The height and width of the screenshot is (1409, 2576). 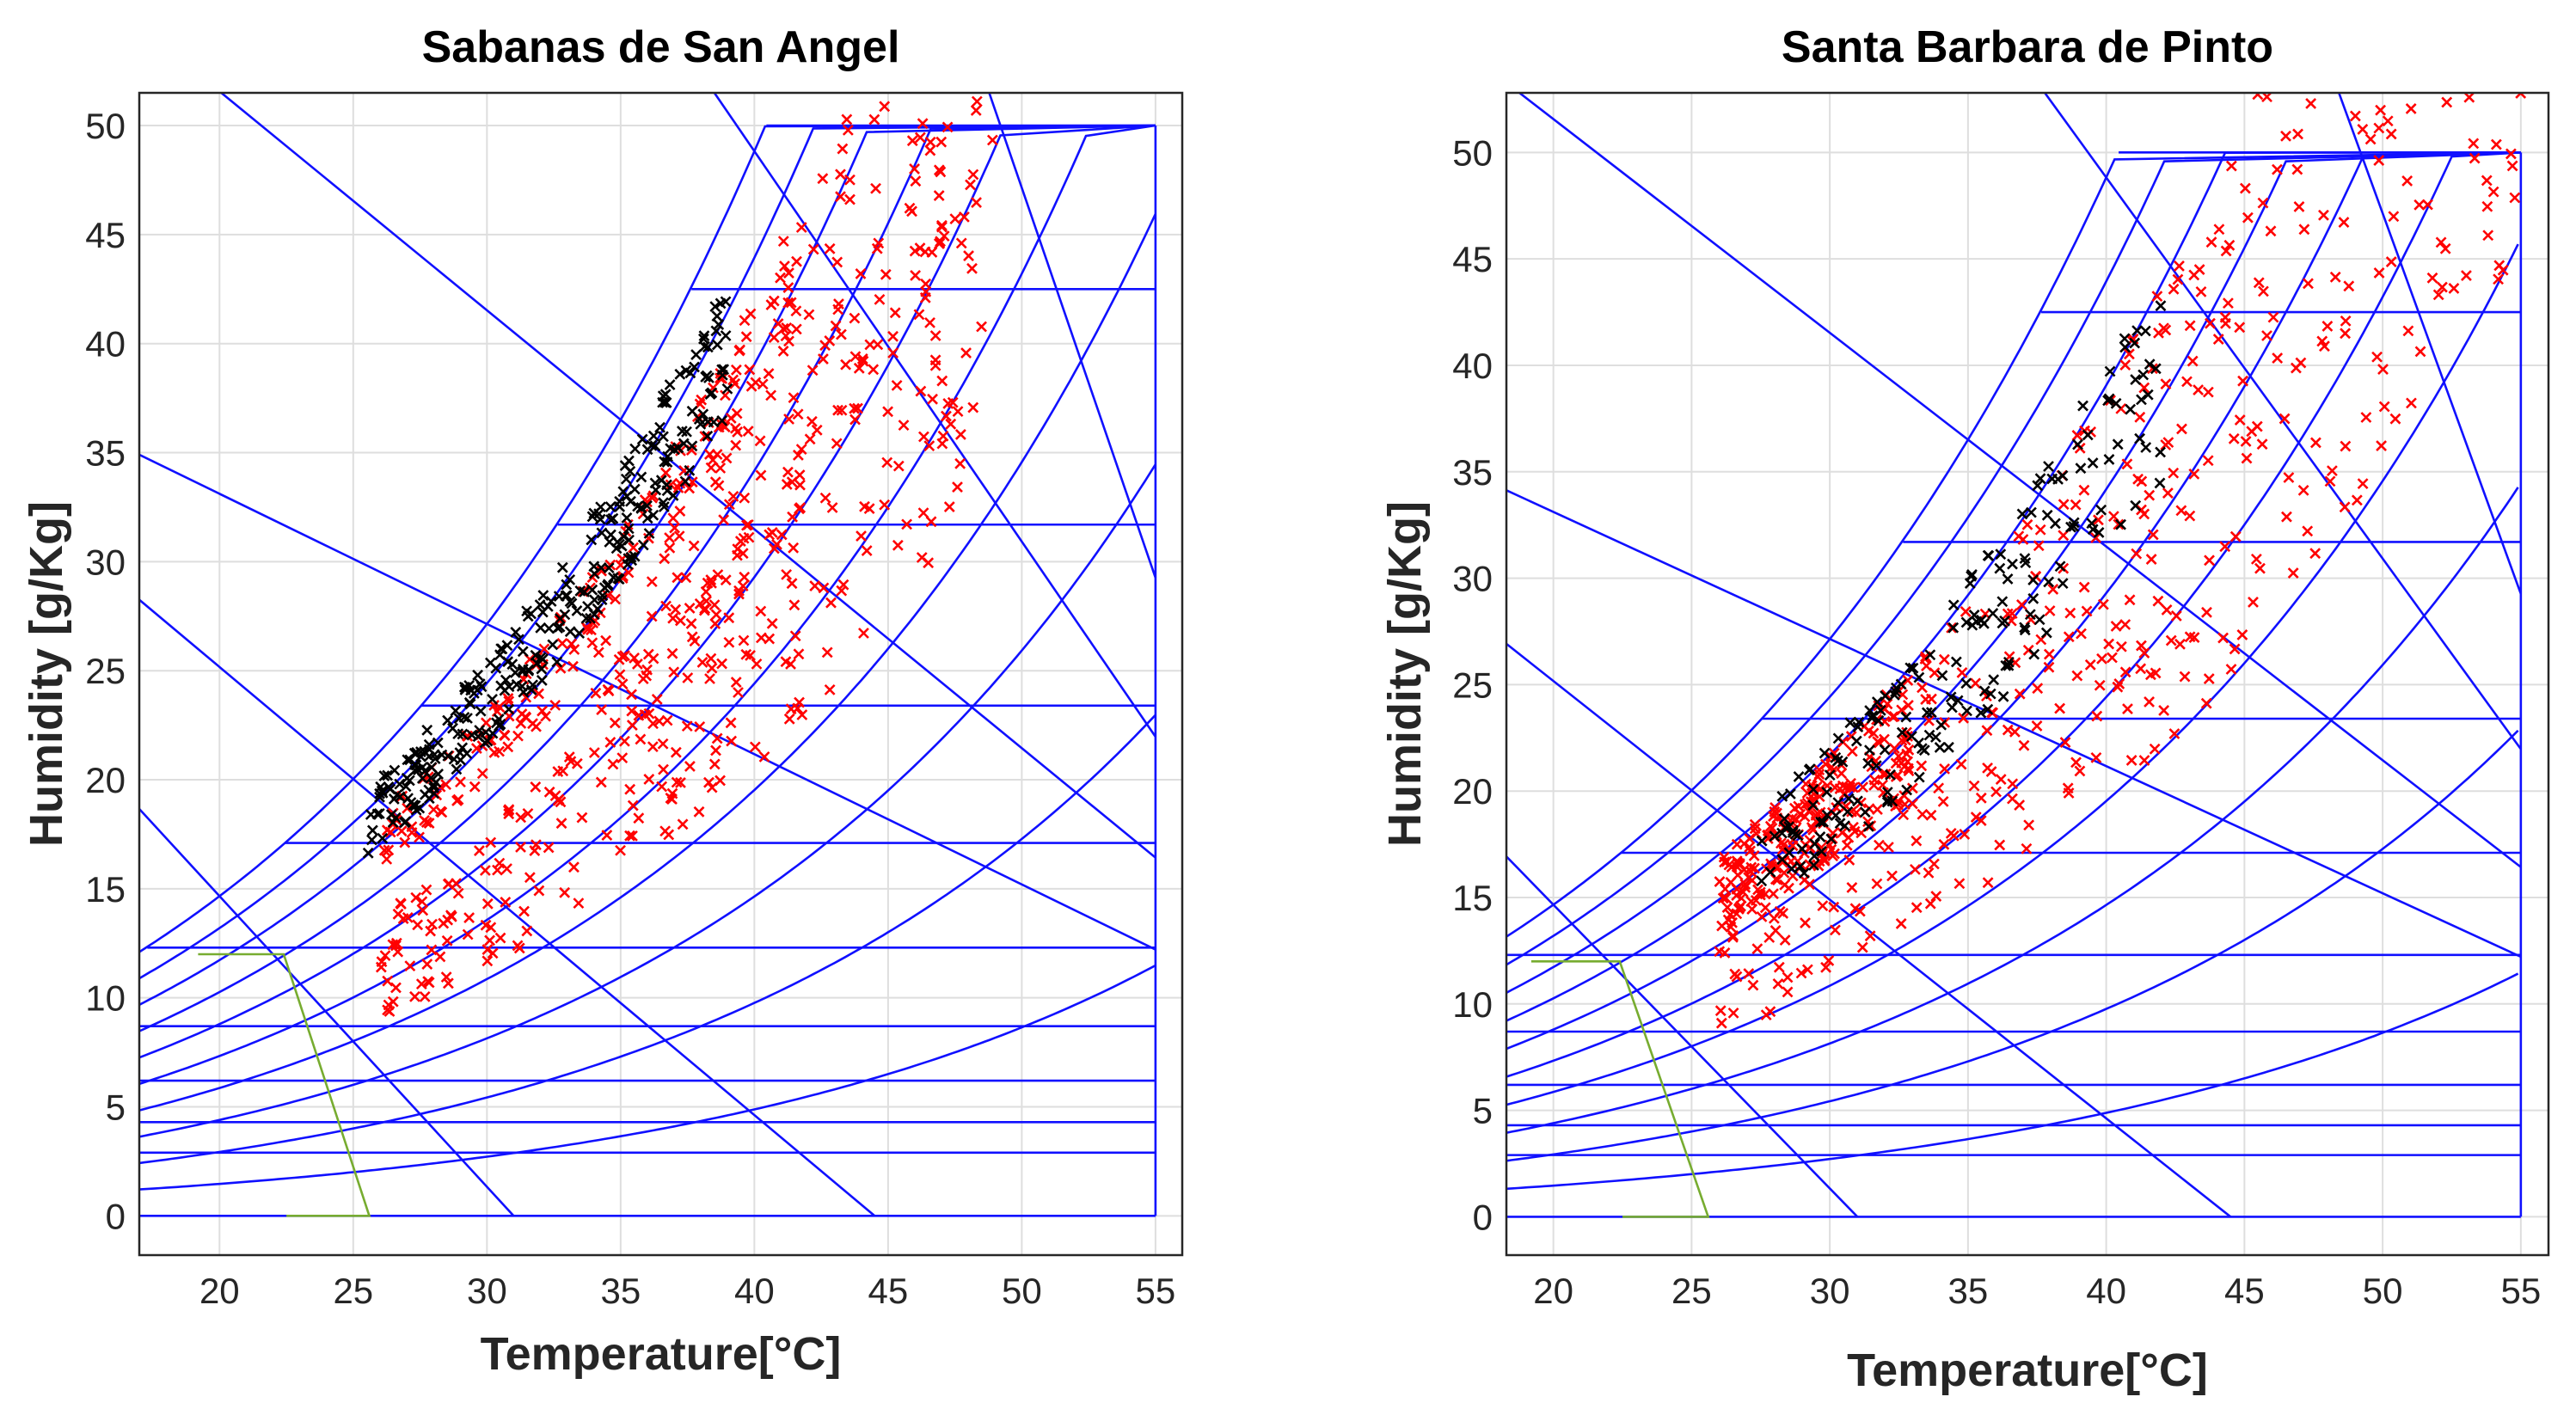 What do you see at coordinates (285, 1085) in the screenshot?
I see `comfort-zone` at bounding box center [285, 1085].